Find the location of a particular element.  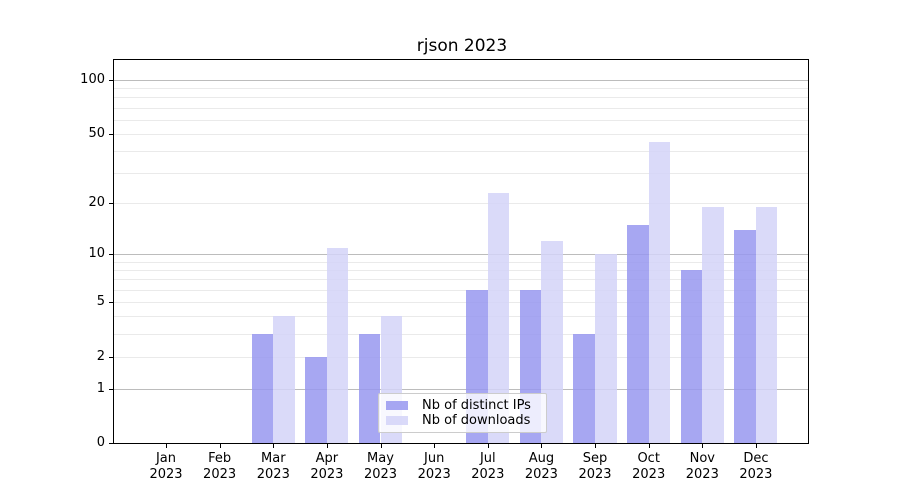

bar-nov-downloads is located at coordinates (713, 325).